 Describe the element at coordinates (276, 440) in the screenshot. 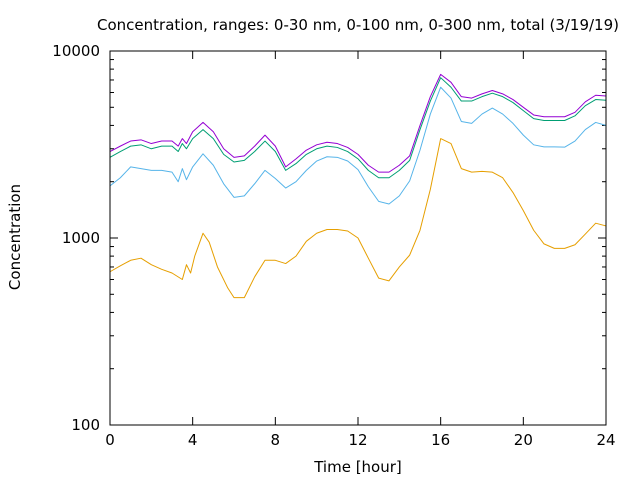

I see `x-tick-label: 8` at that location.